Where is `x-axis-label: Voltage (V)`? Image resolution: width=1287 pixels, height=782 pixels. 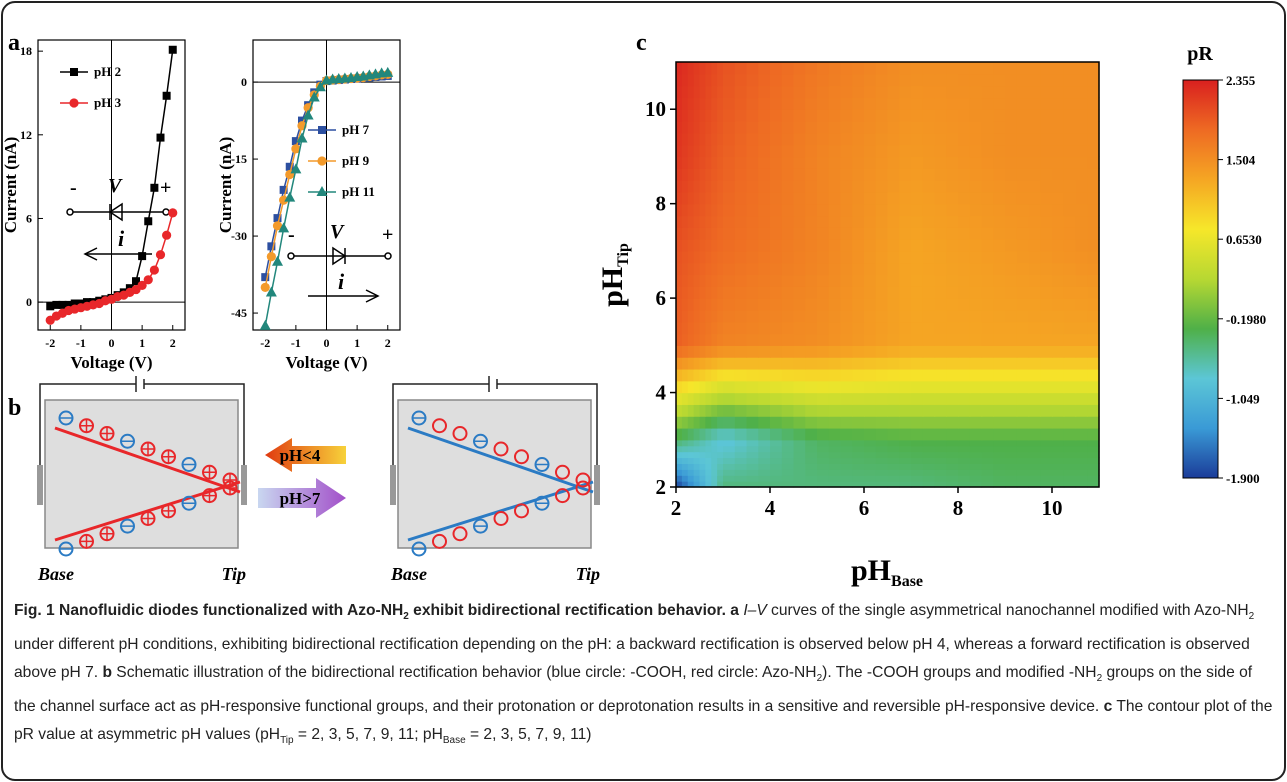 x-axis-label: Voltage (V) is located at coordinates (327, 362).